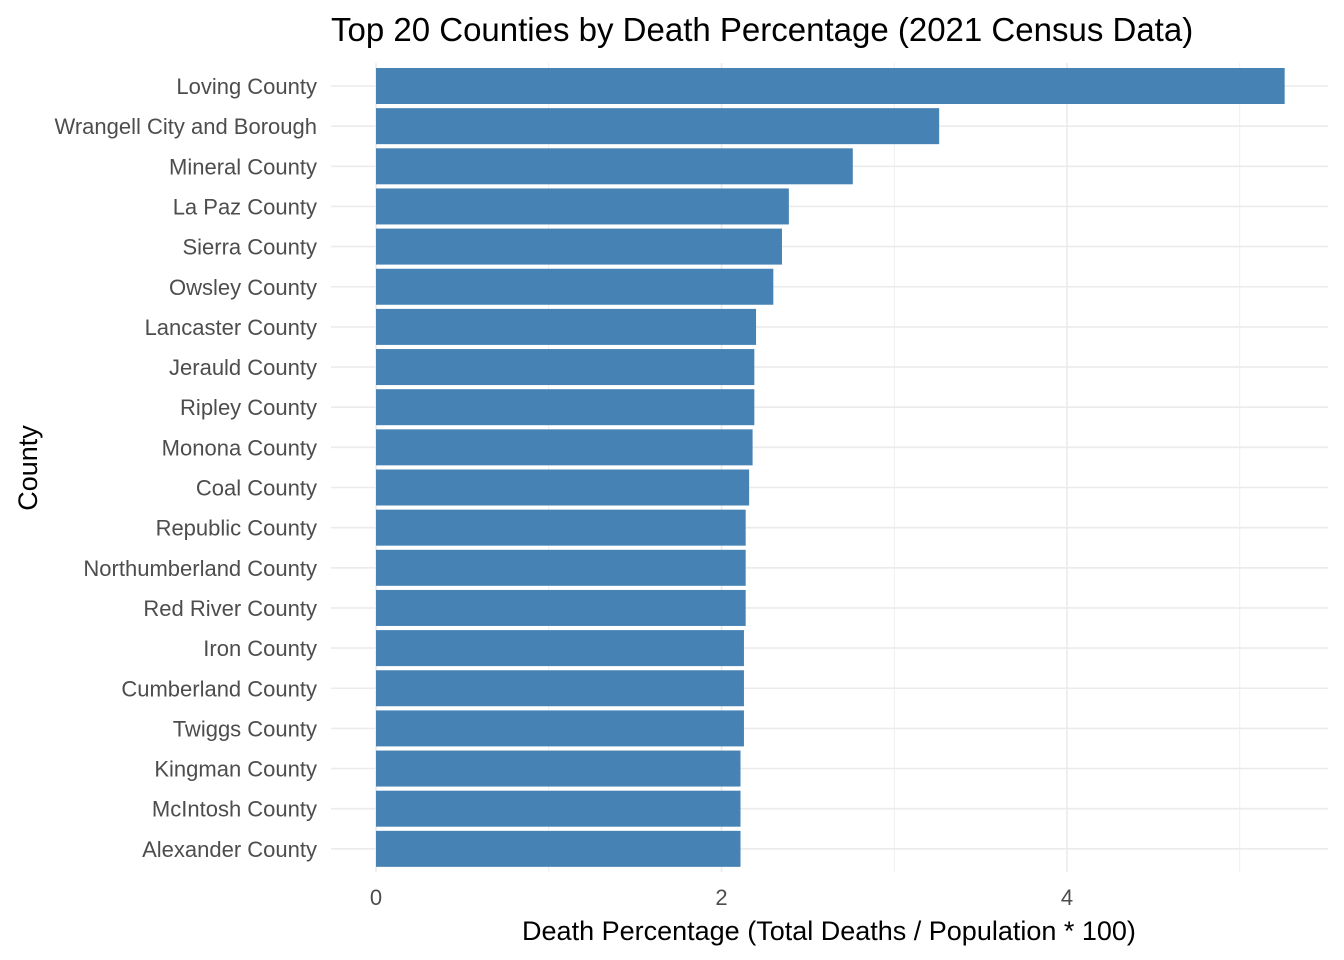  Describe the element at coordinates (234, 809) in the screenshot. I see `y-tick-label: McIntosh County` at that location.